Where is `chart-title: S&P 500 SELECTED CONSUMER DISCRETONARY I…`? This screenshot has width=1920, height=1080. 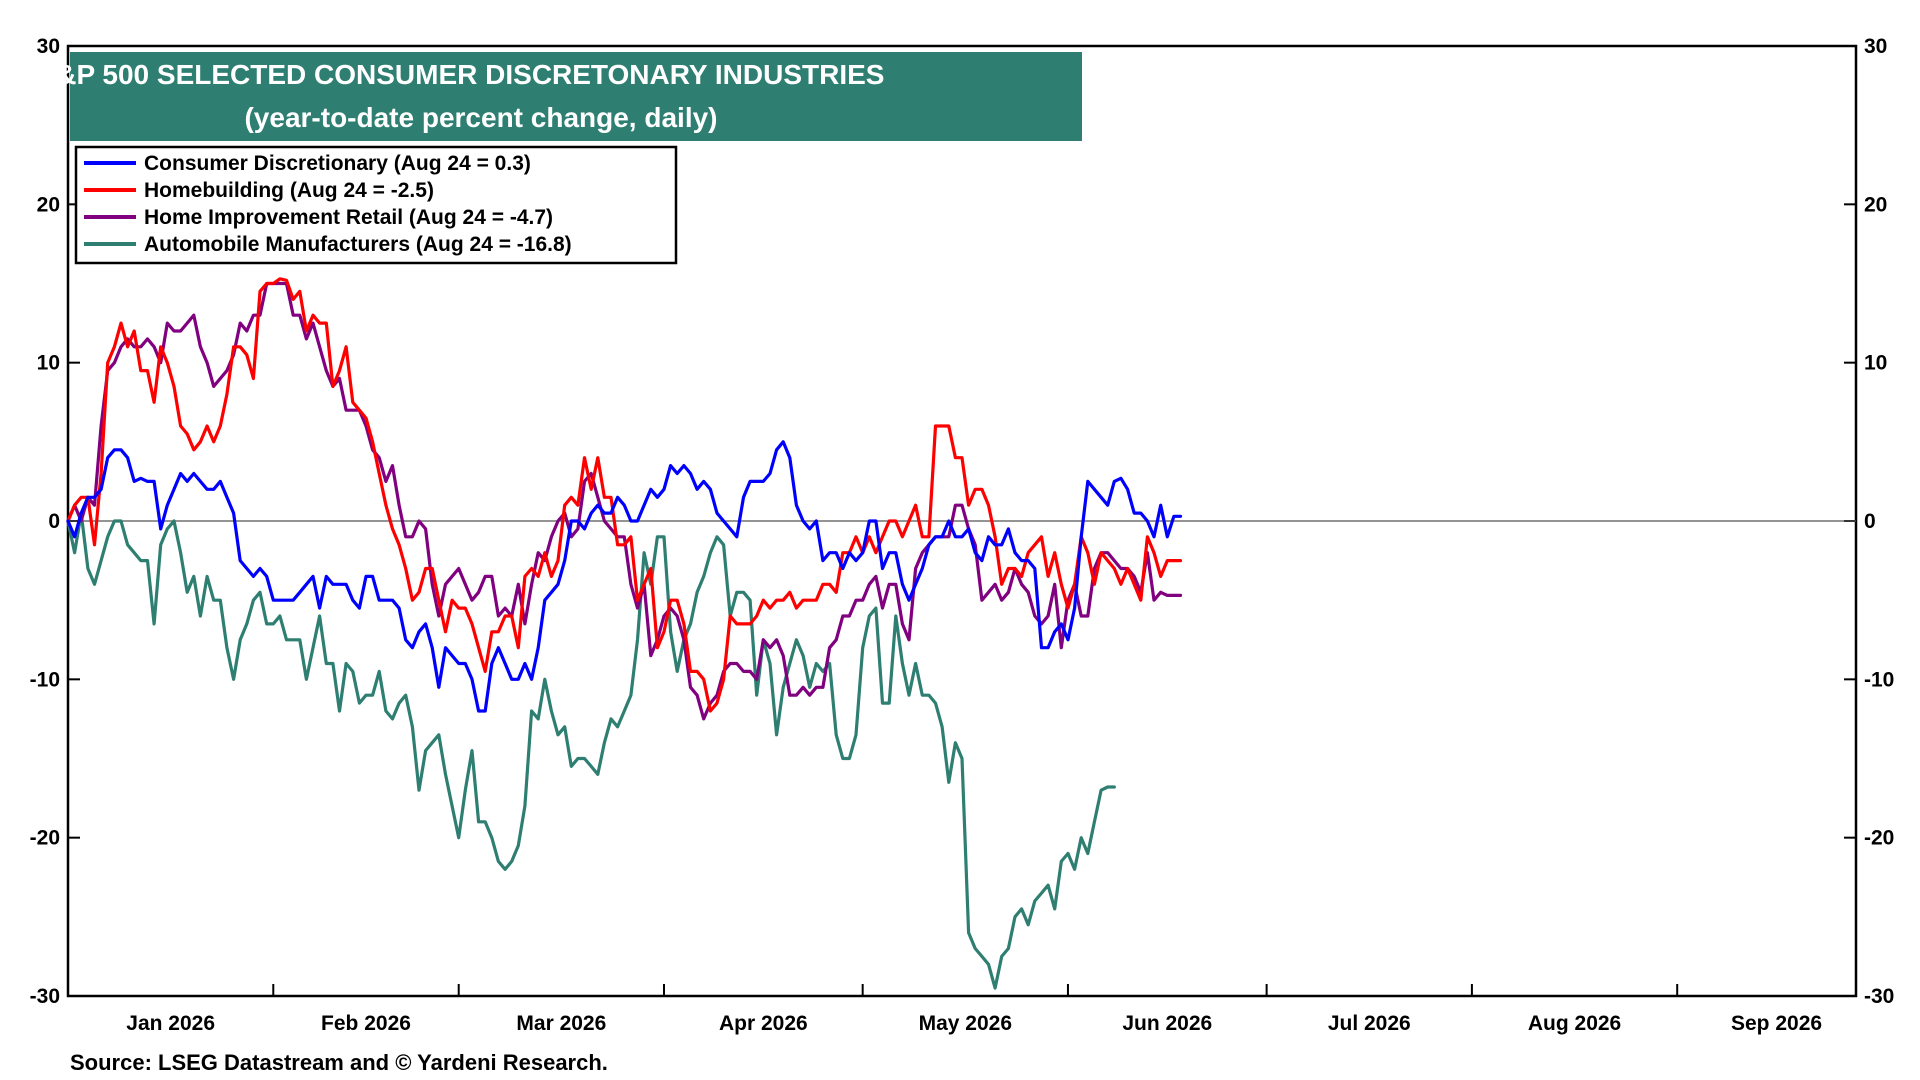
chart-title: S&P 500 SELECTED CONSUMER DISCRETONARY I… is located at coordinates (461, 74).